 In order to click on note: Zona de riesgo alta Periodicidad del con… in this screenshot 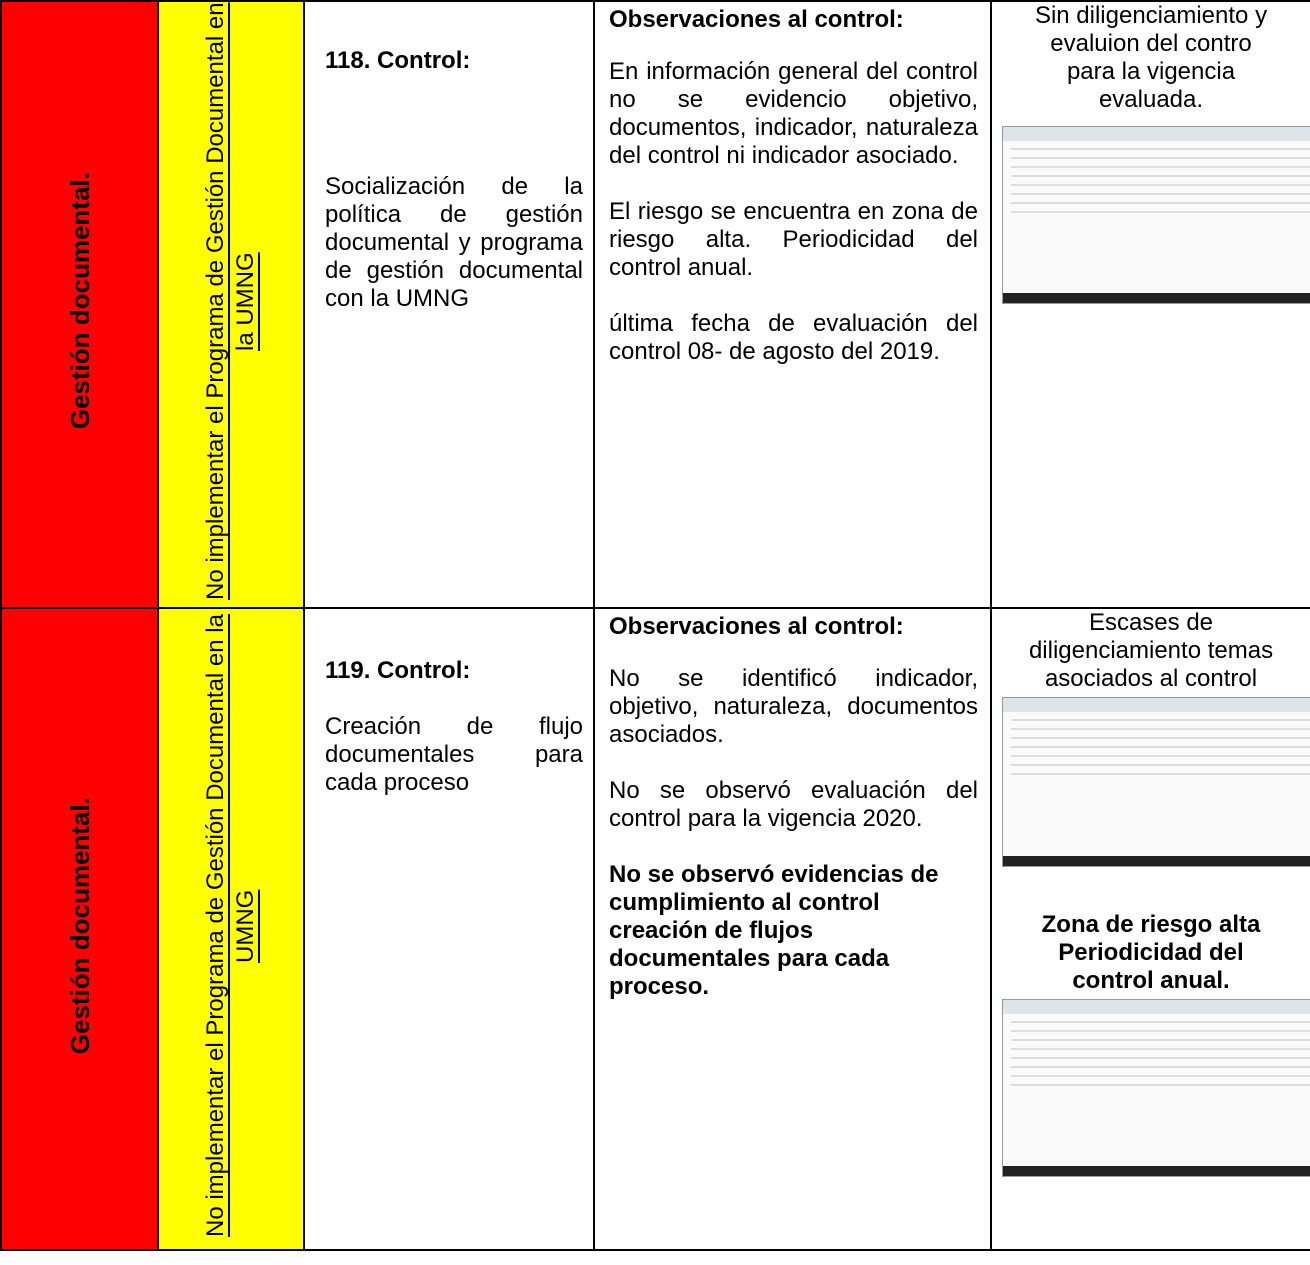, I will do `click(1151, 952)`.